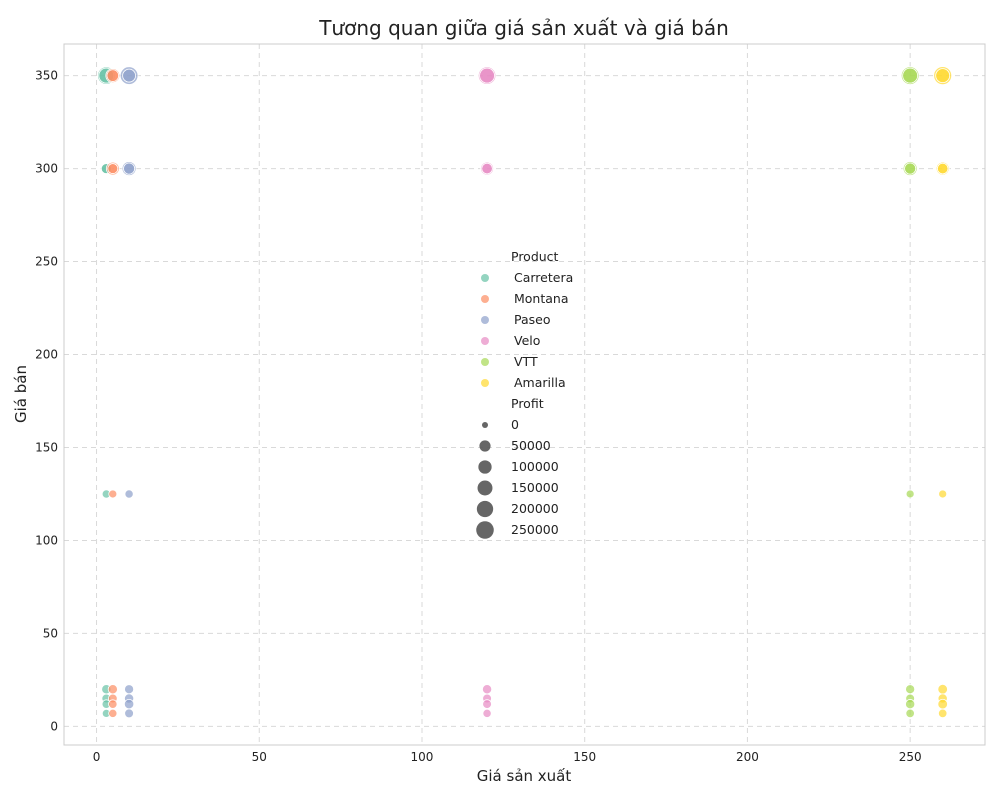 The height and width of the screenshot is (800, 1000). What do you see at coordinates (46, 447) in the screenshot?
I see `y-tick-label: 150` at bounding box center [46, 447].